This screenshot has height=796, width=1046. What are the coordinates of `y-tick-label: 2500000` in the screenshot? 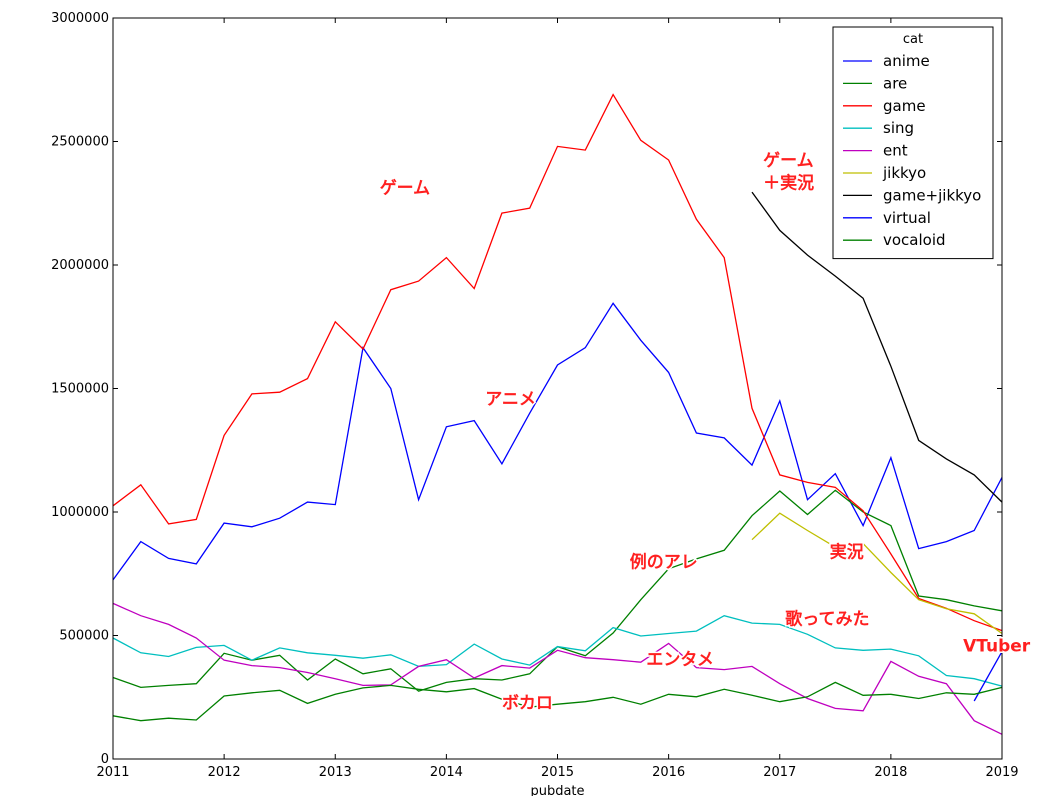 It's located at (80, 142).